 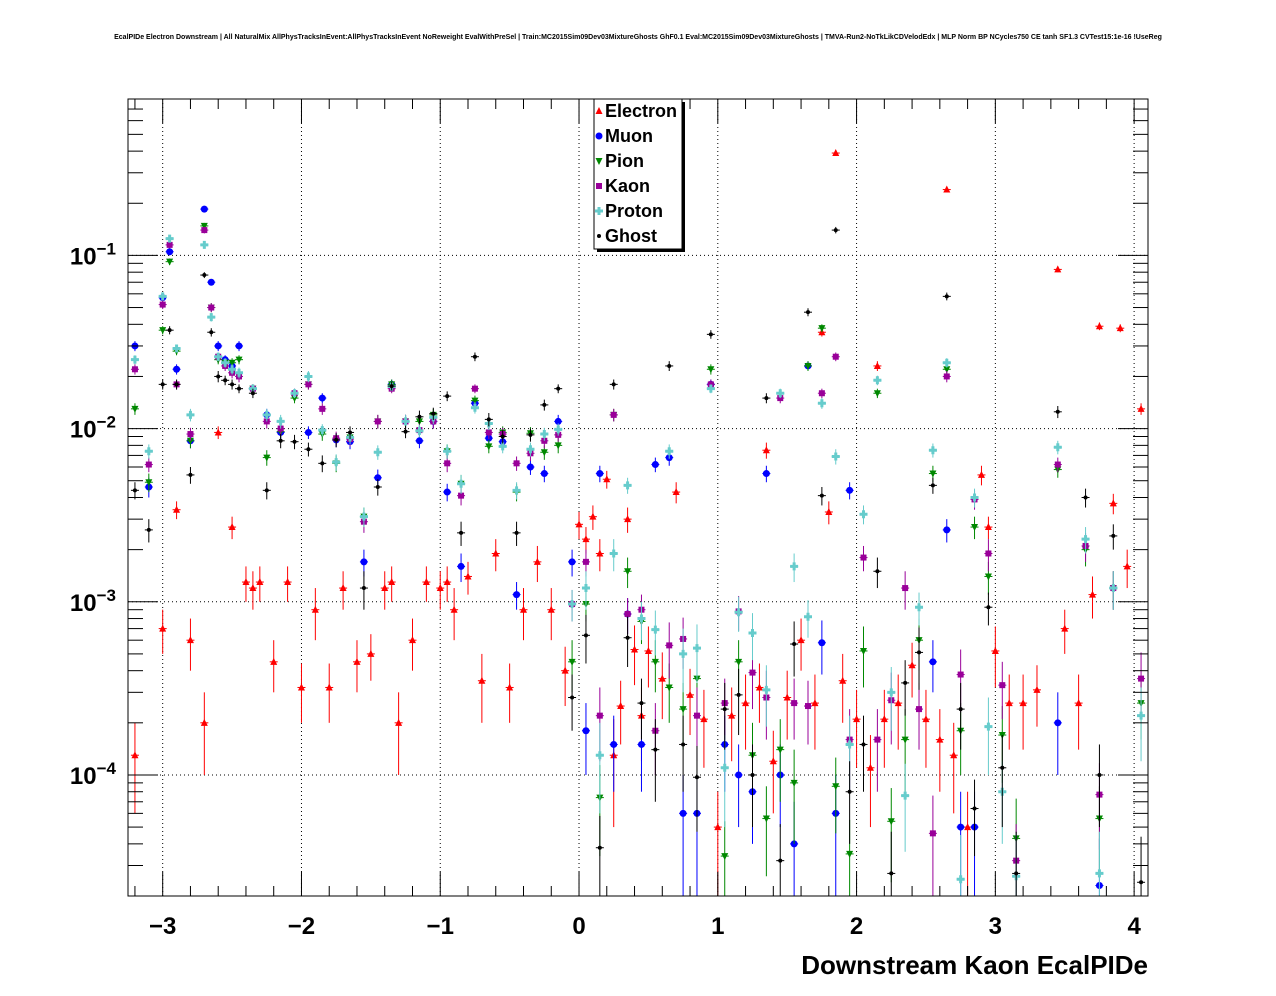 I want to click on legend-item-muon: Muon, so click(x=624, y=136).